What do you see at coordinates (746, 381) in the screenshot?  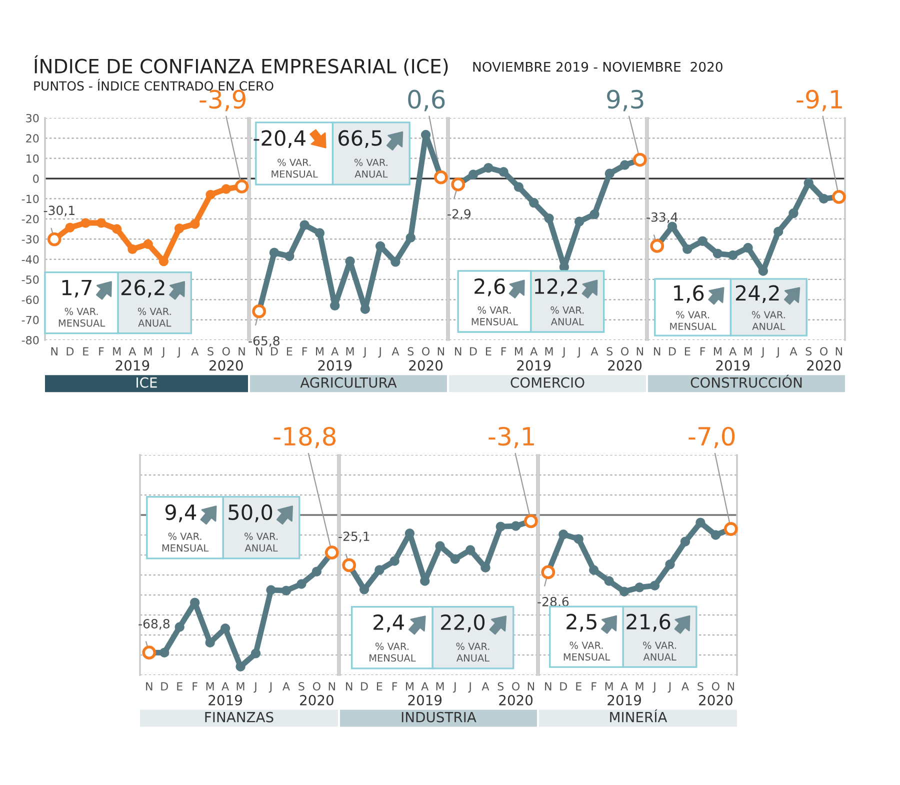 I see `x-axis-title: CONSTRUCCIÓN` at bounding box center [746, 381].